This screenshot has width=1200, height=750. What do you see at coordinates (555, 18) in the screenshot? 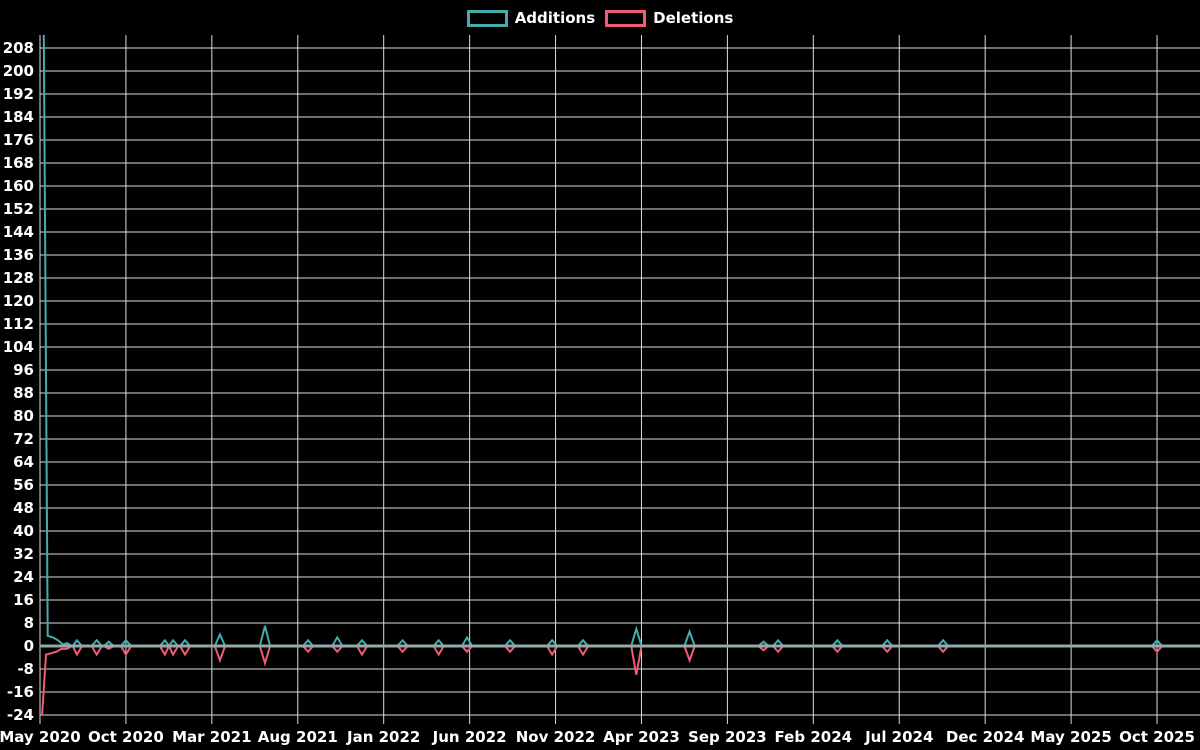
I see `legend-additions-label: Additions` at bounding box center [555, 18].